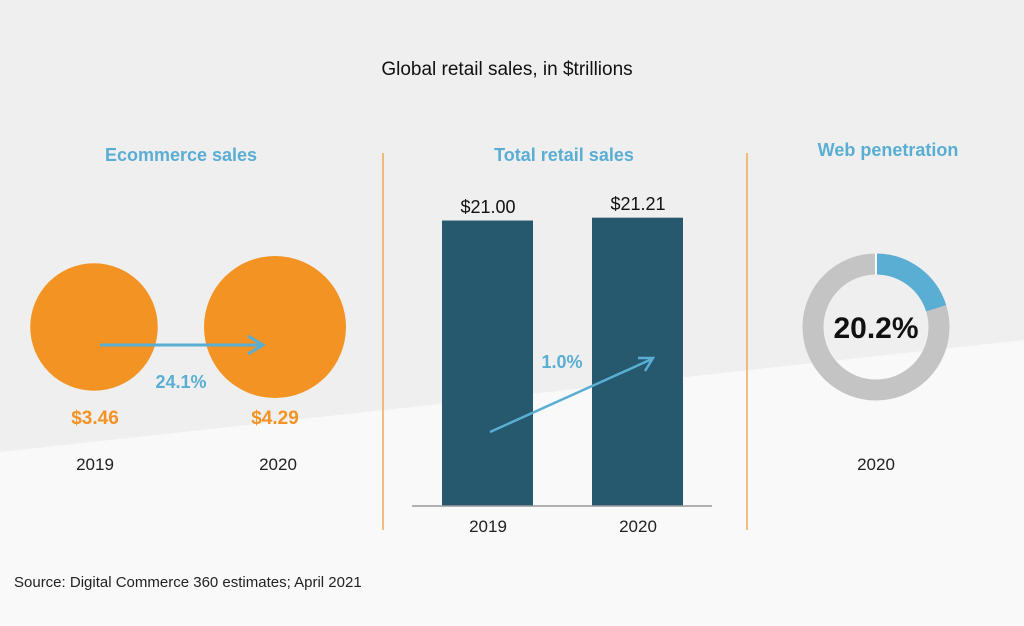  I want to click on x-tick-2020: 2020, so click(638, 526).